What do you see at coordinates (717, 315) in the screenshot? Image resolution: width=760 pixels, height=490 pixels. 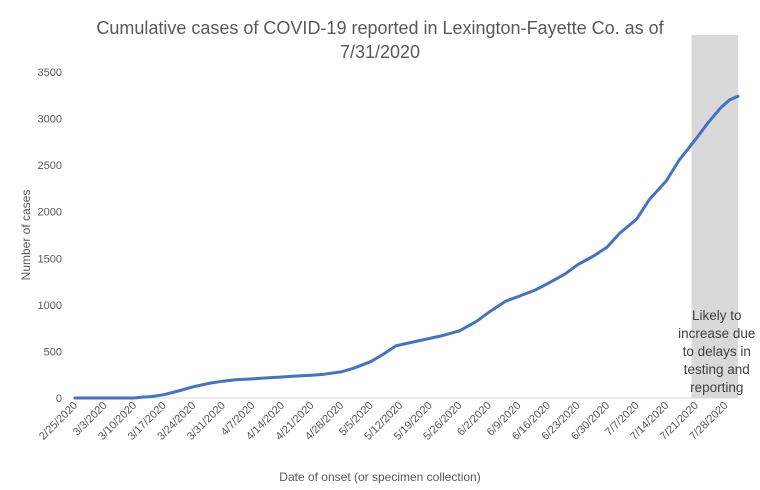 I see `annotation-line: Likely to` at bounding box center [717, 315].